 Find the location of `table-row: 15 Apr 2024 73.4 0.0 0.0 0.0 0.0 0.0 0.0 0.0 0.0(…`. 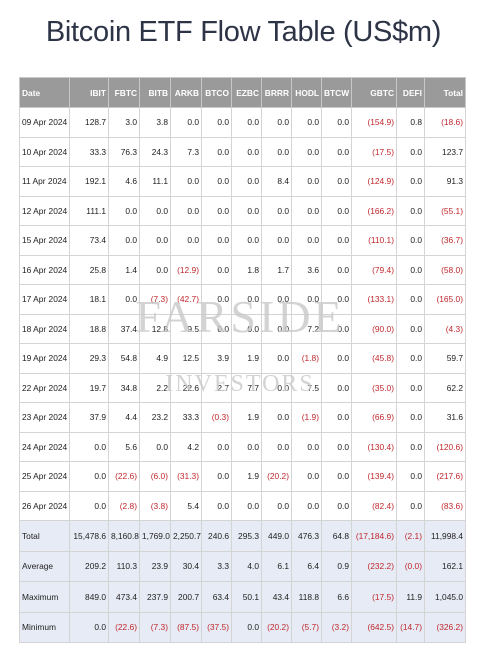

table-row: 15 Apr 2024 73.4 0.0 0.0 0.0 0.0 0.0 0.0 0.0 0.0(… is located at coordinates (242, 240).